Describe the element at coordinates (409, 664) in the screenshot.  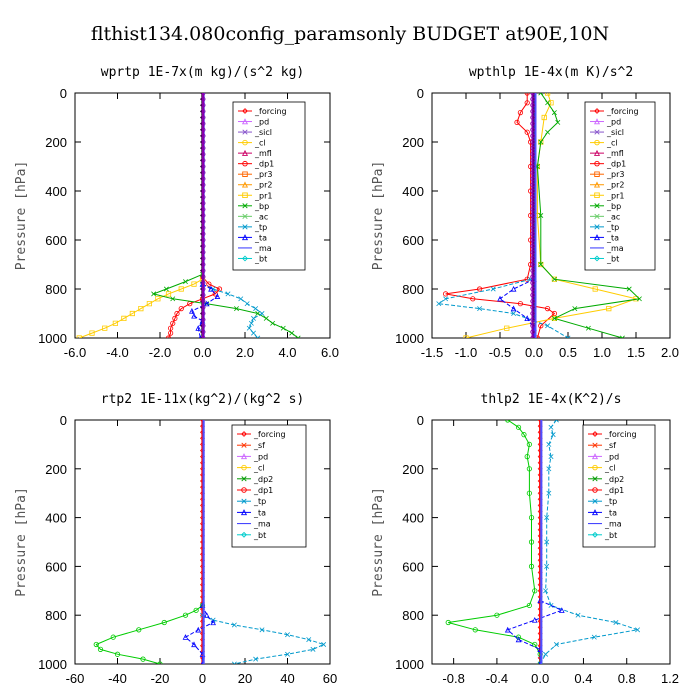
I see `y-tick-label: 1000` at that location.